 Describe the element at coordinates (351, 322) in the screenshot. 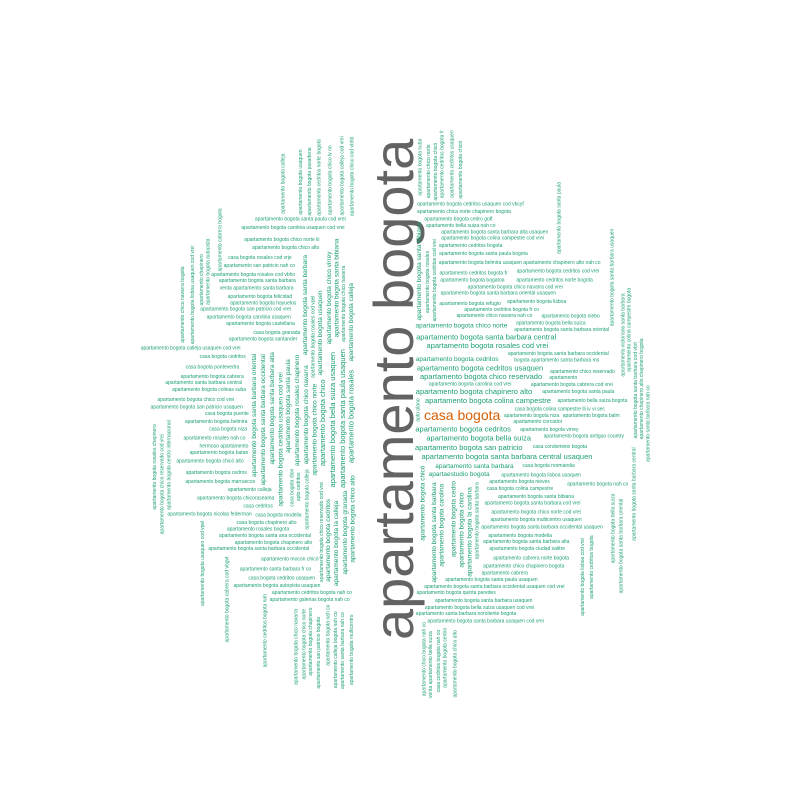

I see `word-label: apartamento bogota calleja` at that location.